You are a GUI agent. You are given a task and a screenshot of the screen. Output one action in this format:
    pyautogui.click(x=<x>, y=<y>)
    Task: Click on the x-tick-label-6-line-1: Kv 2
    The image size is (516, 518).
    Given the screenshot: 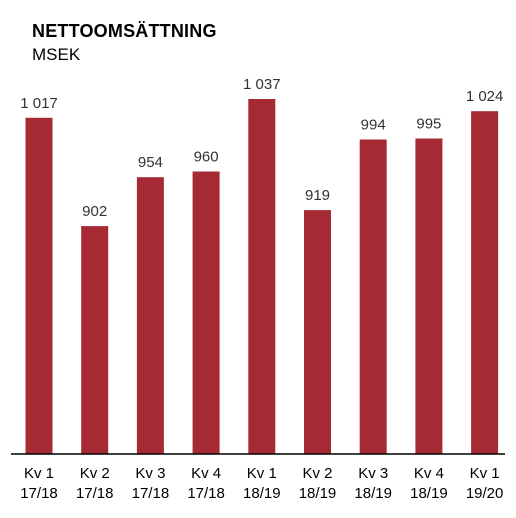 What is the action you would take?
    pyautogui.click(x=317, y=473)
    